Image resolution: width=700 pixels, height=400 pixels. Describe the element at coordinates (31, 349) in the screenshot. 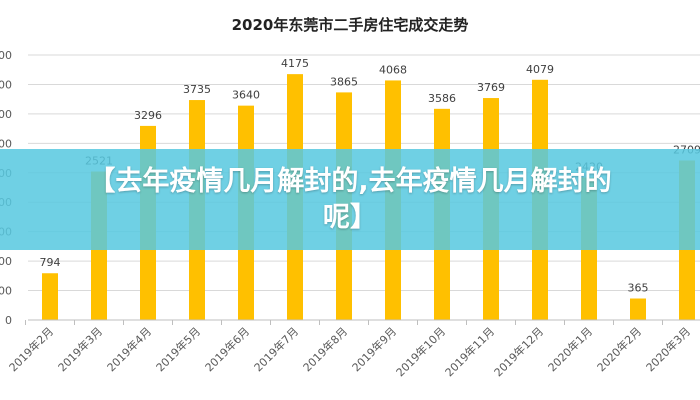

I see `x-tick-label: 2019年2月` at that location.